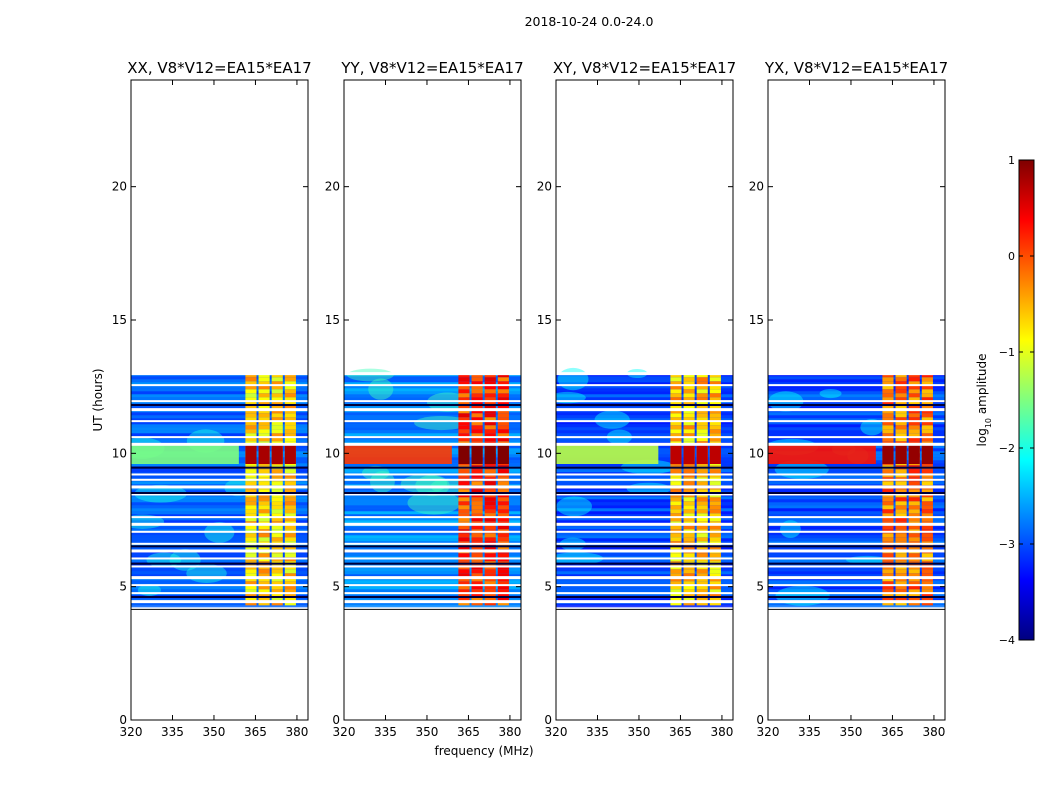 The width and height of the screenshot is (1050, 800). Describe the element at coordinates (856, 491) in the screenshot. I see `panel-yx-image` at that location.